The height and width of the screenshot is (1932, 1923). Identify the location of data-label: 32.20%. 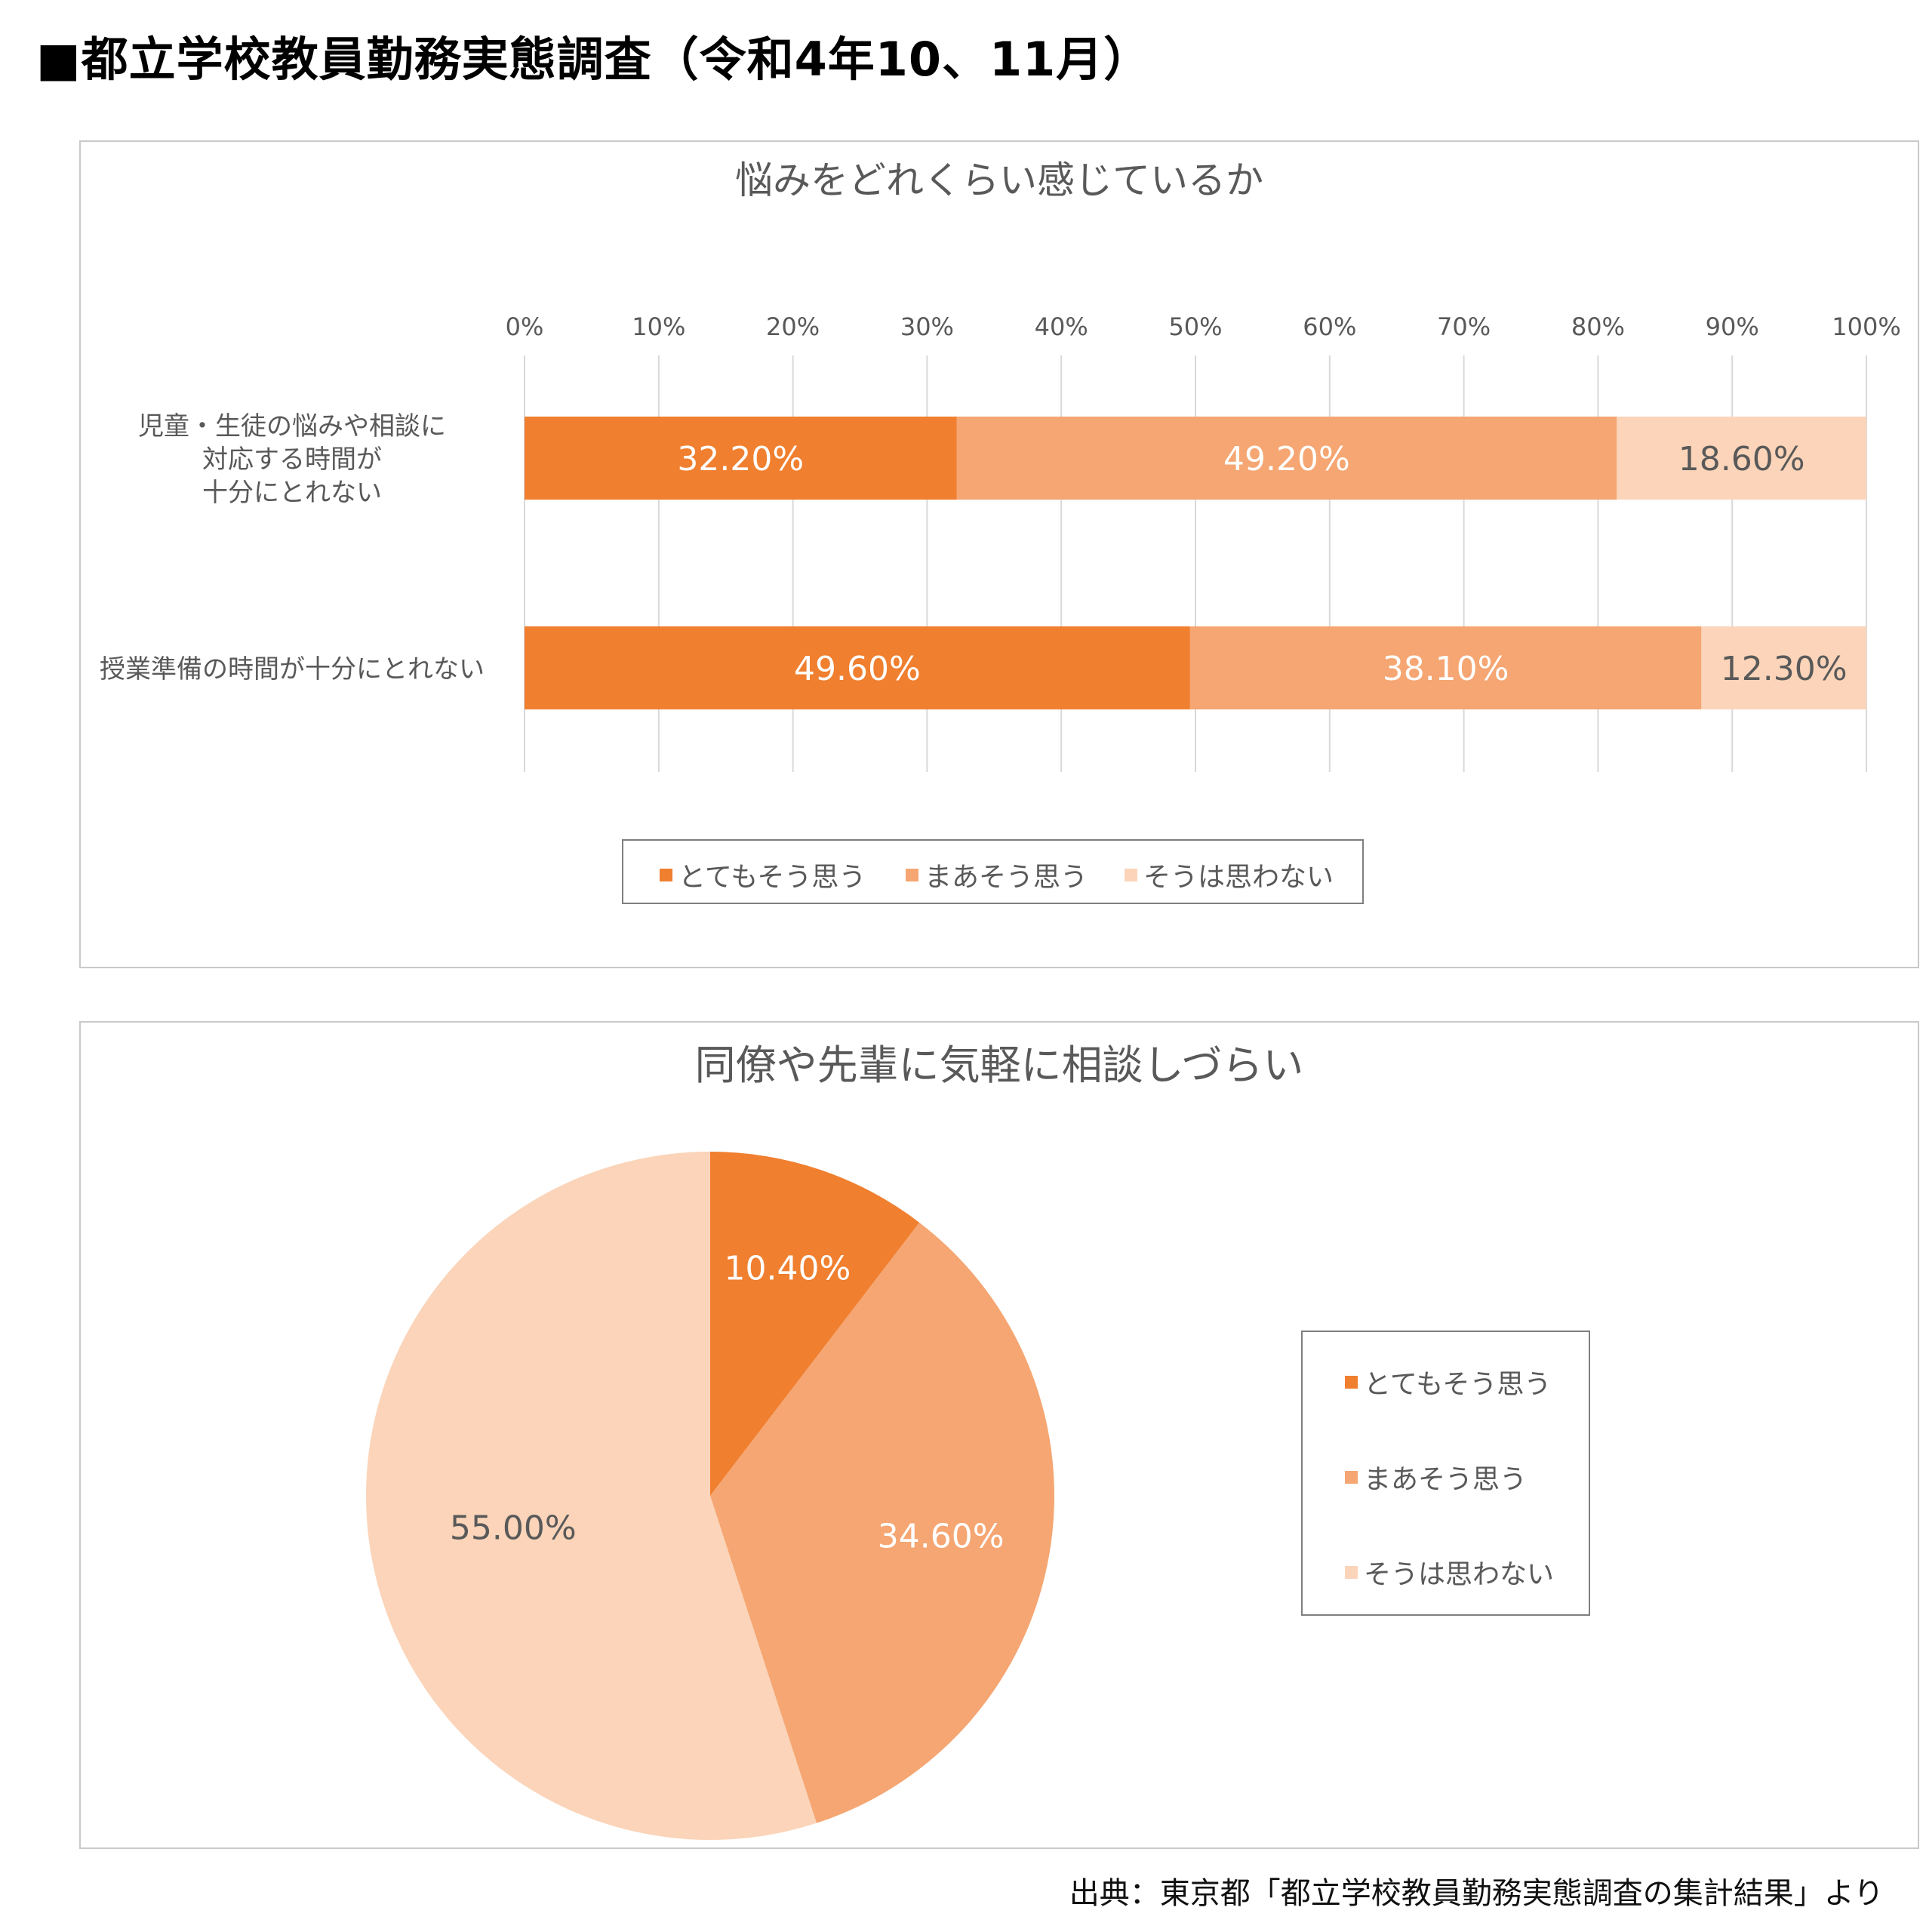
(741, 459).